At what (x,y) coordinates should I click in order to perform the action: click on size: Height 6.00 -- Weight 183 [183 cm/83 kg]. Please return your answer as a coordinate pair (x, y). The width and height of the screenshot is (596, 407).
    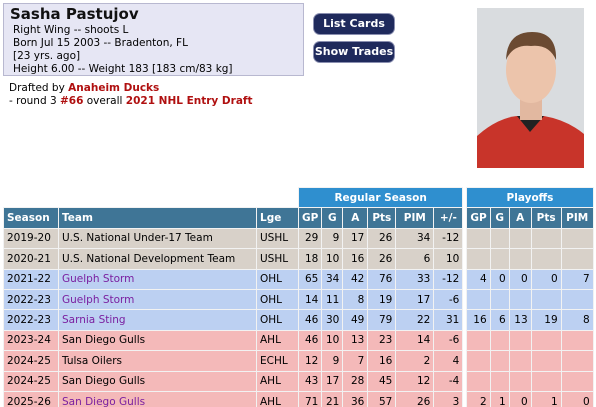
    Looking at the image, I should click on (123, 69).